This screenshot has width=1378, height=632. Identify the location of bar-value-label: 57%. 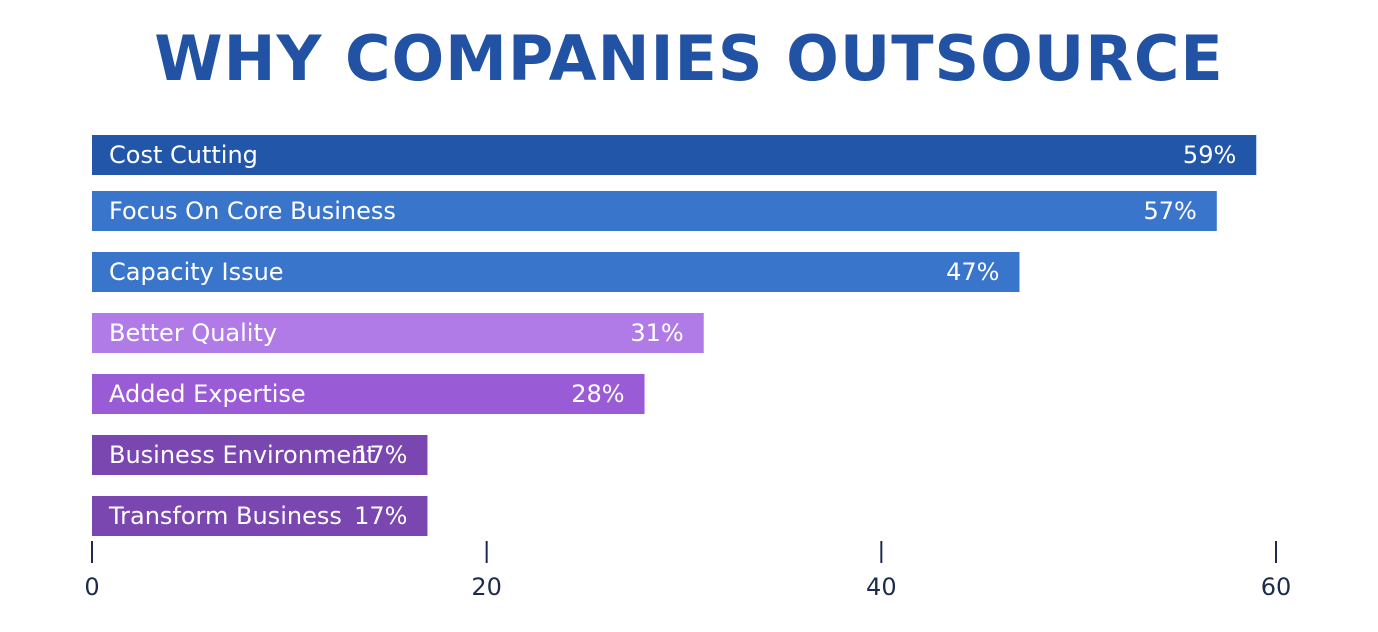
(1169, 211).